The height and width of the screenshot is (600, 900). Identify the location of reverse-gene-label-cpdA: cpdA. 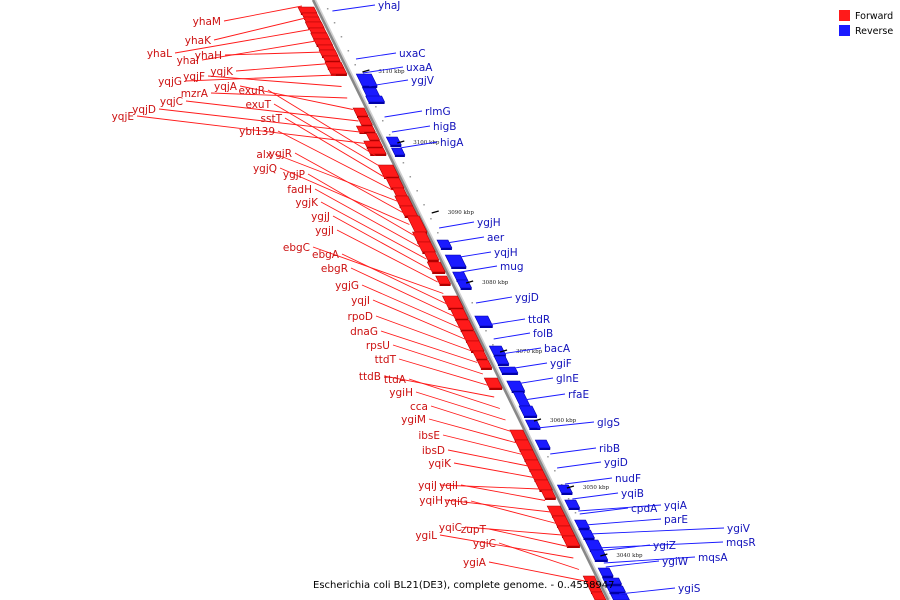
(644, 509).